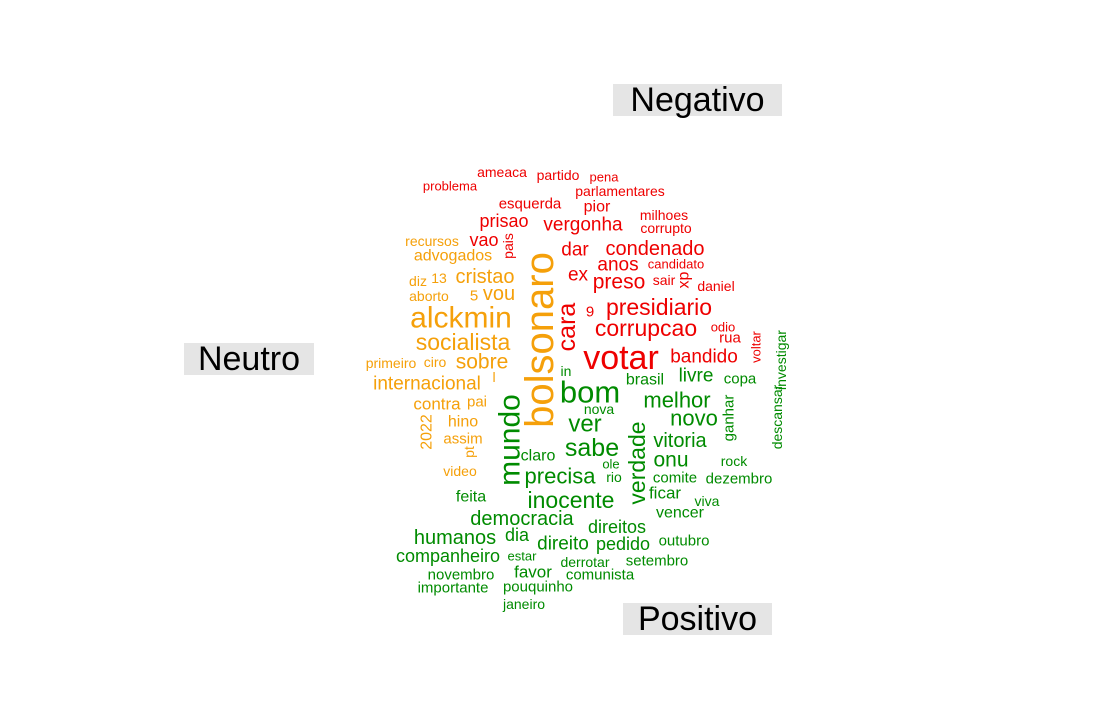 The height and width of the screenshot is (718, 1096). What do you see at coordinates (645, 380) in the screenshot?
I see `word-positivo-55: brasil` at bounding box center [645, 380].